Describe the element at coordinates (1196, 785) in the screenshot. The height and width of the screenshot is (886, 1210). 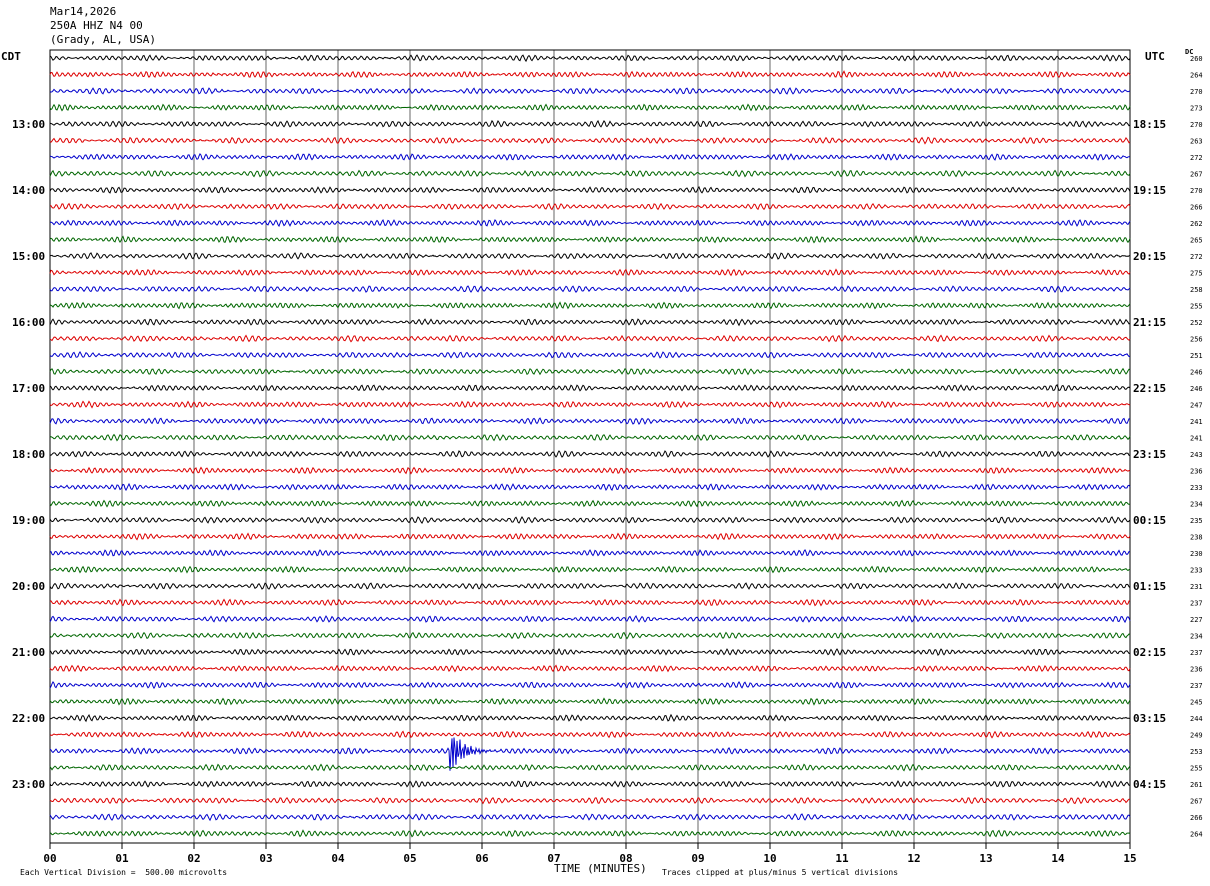
I see `dc-value: 261` at that location.